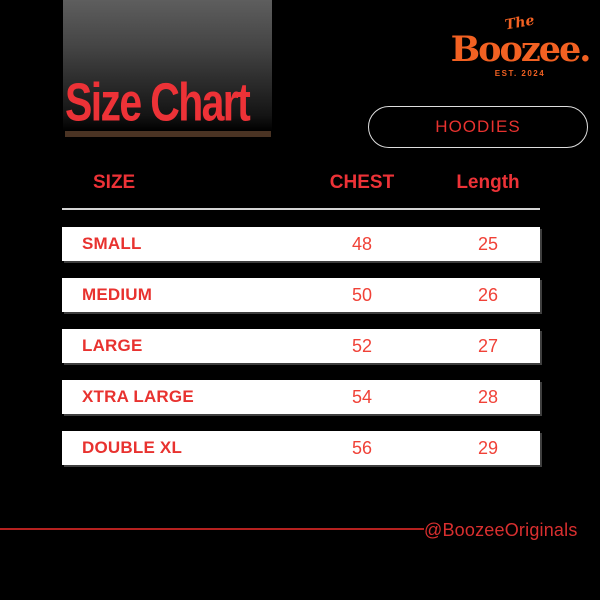 Image resolution: width=600 pixels, height=600 pixels. Describe the element at coordinates (488, 447) in the screenshot. I see `length-cell: 29` at that location.